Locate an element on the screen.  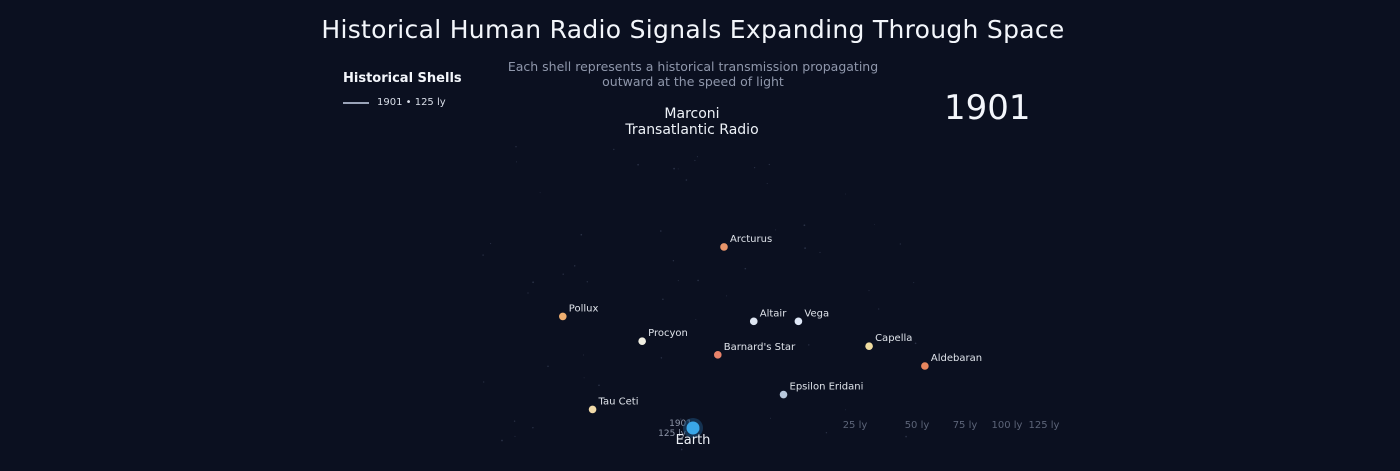
earth-label: Earth is located at coordinates (693, 440).